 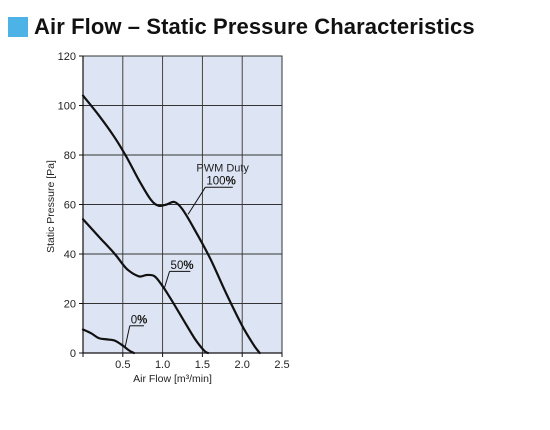 I want to click on x-tick-label: 0.5, so click(x=122, y=365).